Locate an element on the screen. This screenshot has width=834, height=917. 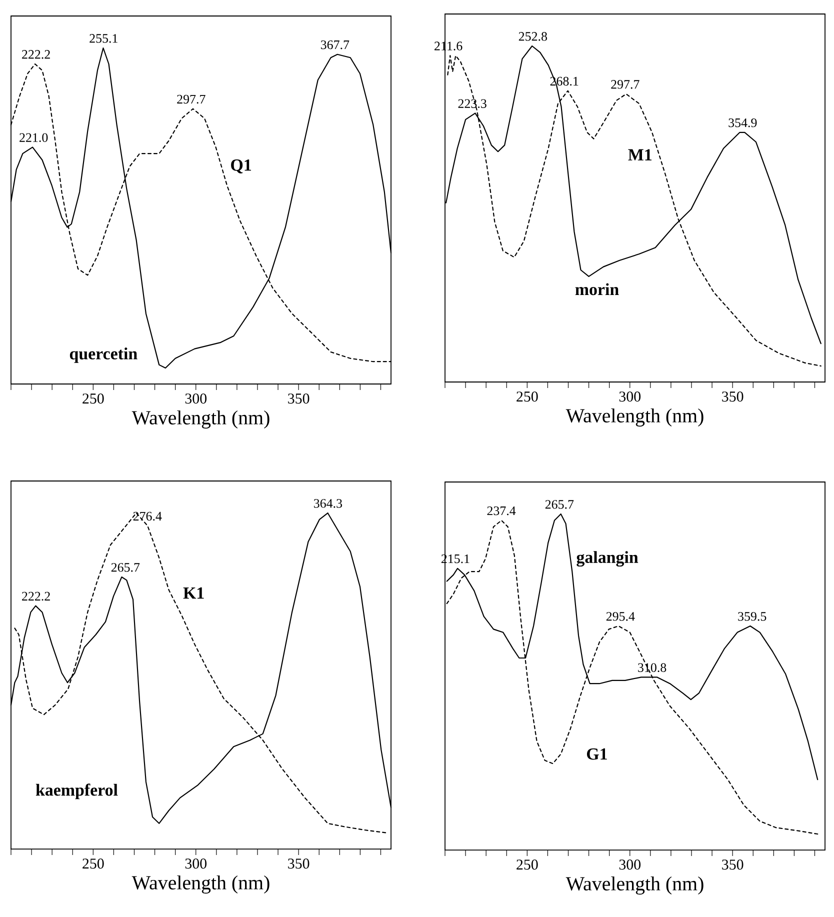
annotation: 252.8 is located at coordinates (532, 36).